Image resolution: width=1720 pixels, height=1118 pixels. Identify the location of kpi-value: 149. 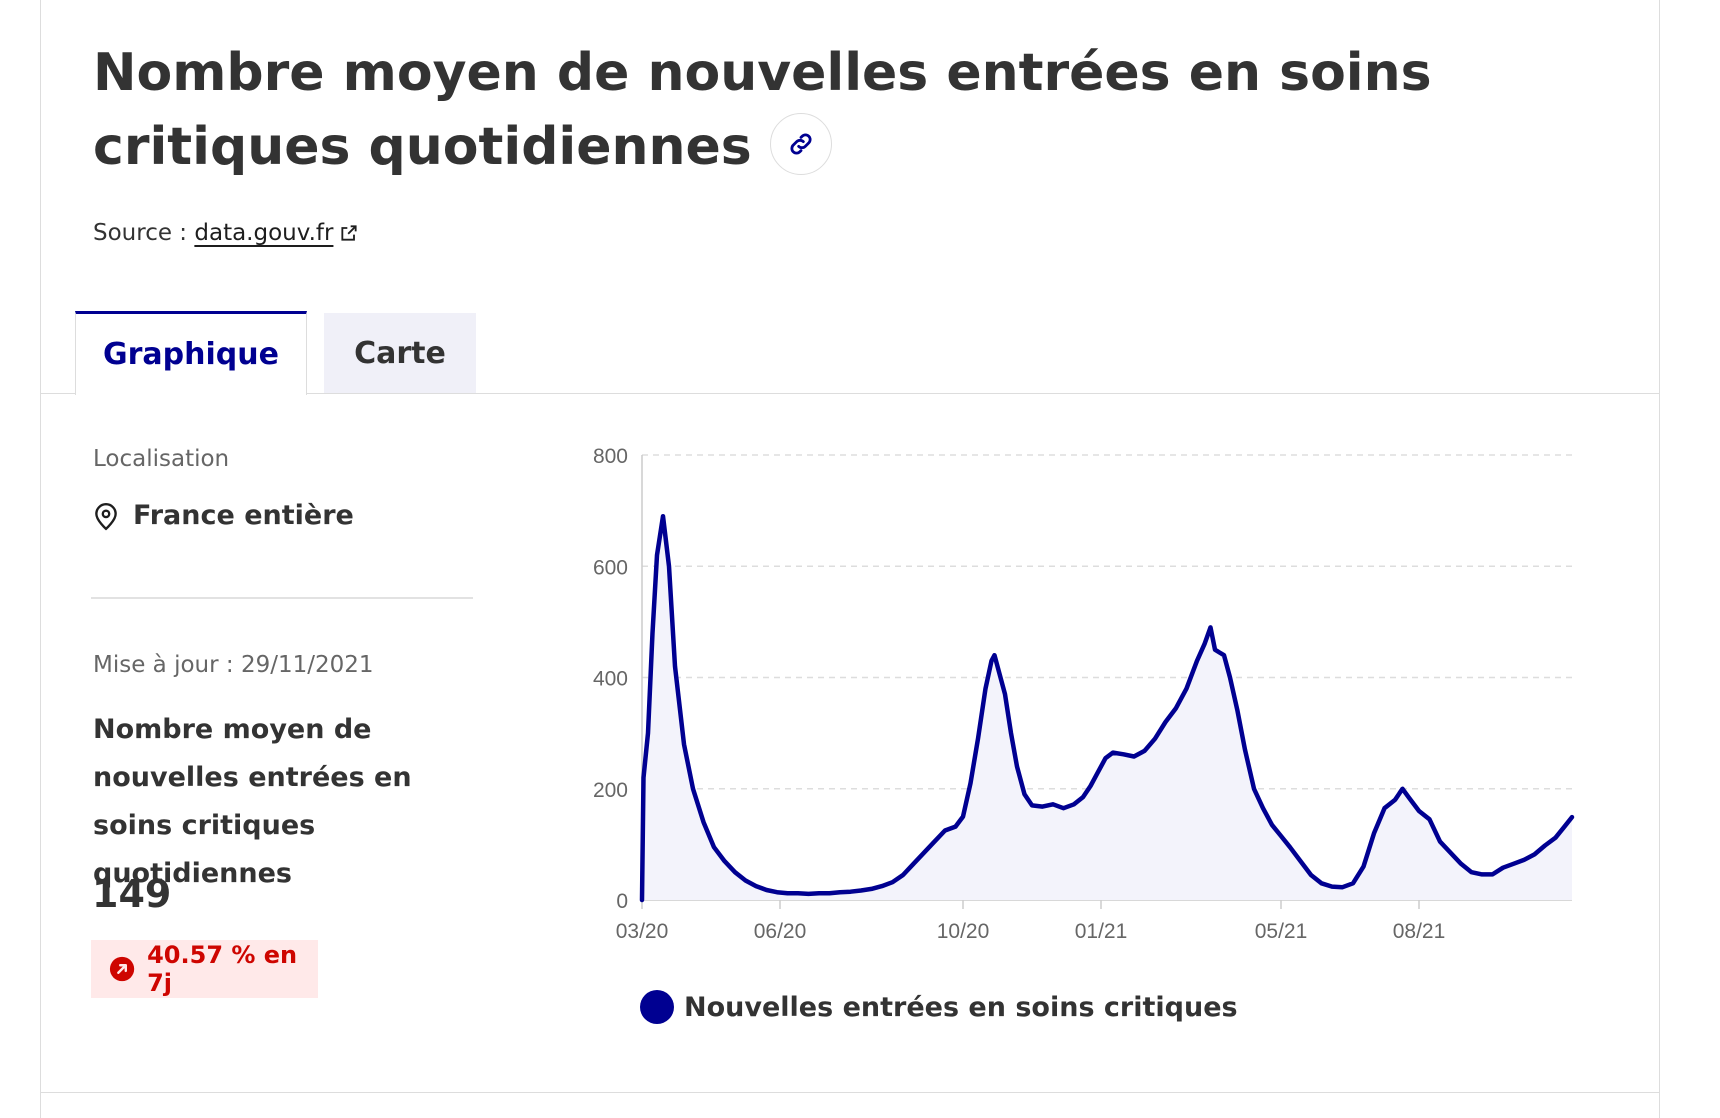
(132, 894).